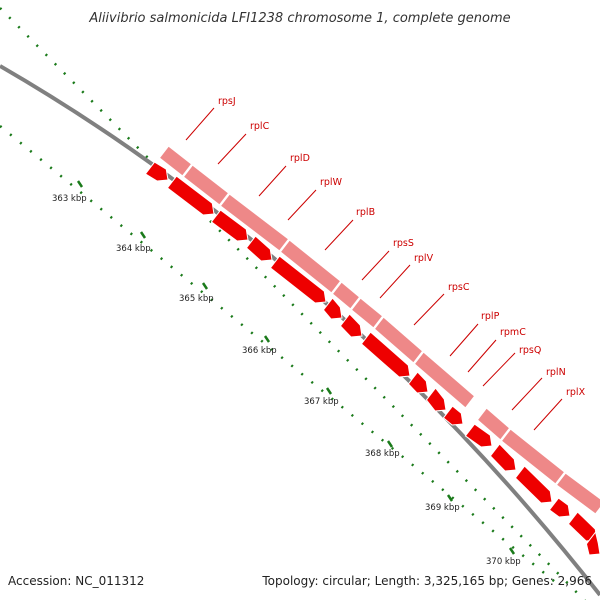 This screenshot has height=600, width=600. Describe the element at coordinates (227, 101) in the screenshot. I see `gene-name-rpsJ: rpsJ` at that location.